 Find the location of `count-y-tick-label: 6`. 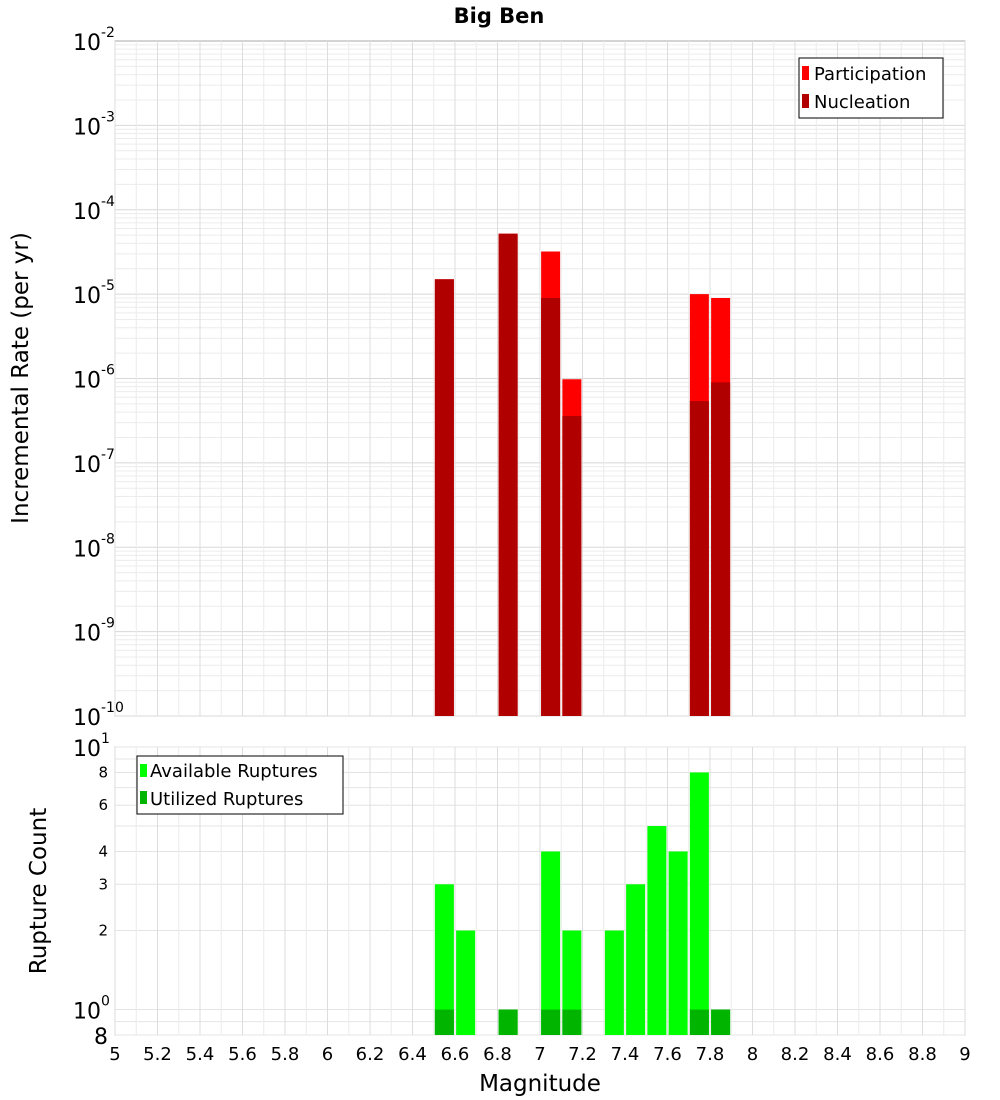

count-y-tick-label: 6 is located at coordinates (103, 805).